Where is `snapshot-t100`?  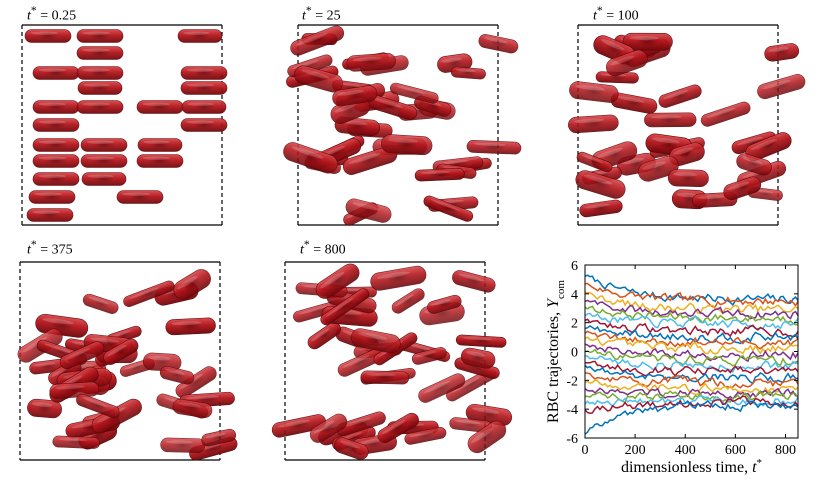
snapshot-t100 is located at coordinates (687, 125).